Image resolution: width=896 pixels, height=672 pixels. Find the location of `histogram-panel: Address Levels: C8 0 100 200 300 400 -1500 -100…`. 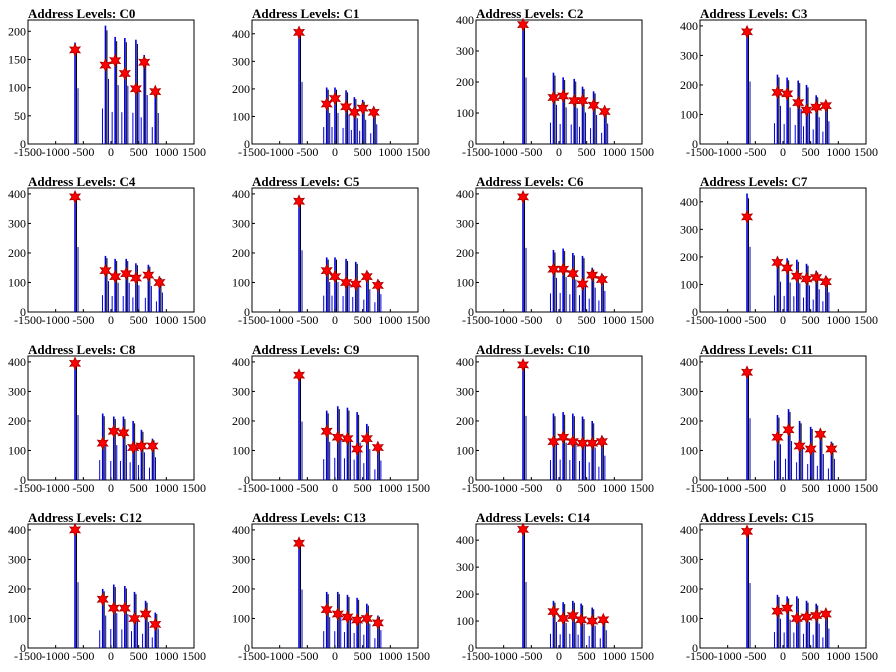

histogram-panel: Address Levels: C8 0 100 200 300 400 -1500 -100… is located at coordinates (112, 420).